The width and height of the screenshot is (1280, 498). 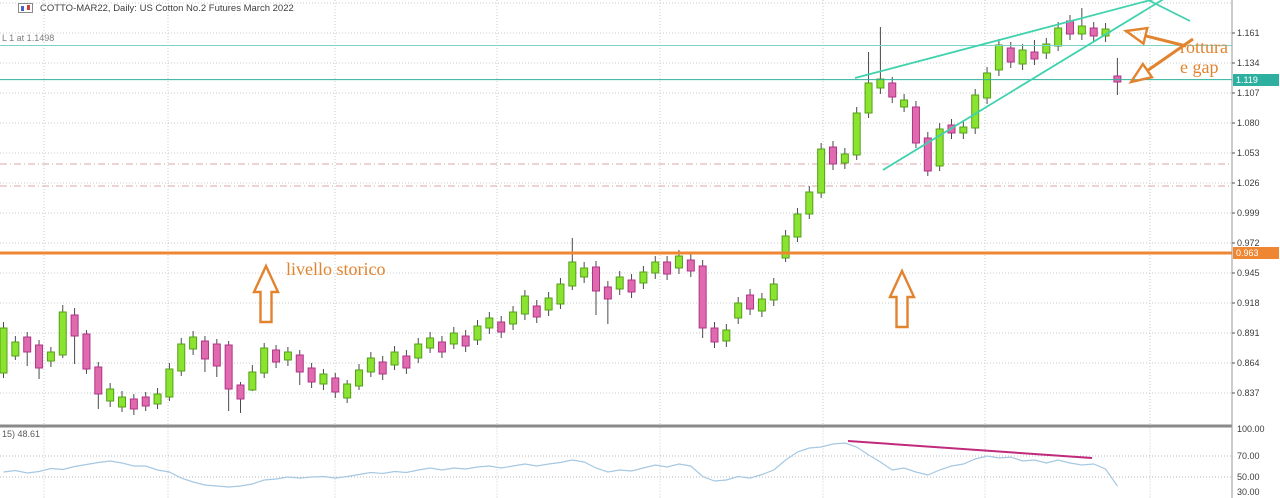 What do you see at coordinates (25, 8) in the screenshot?
I see `chart-symbol-icon` at bounding box center [25, 8].